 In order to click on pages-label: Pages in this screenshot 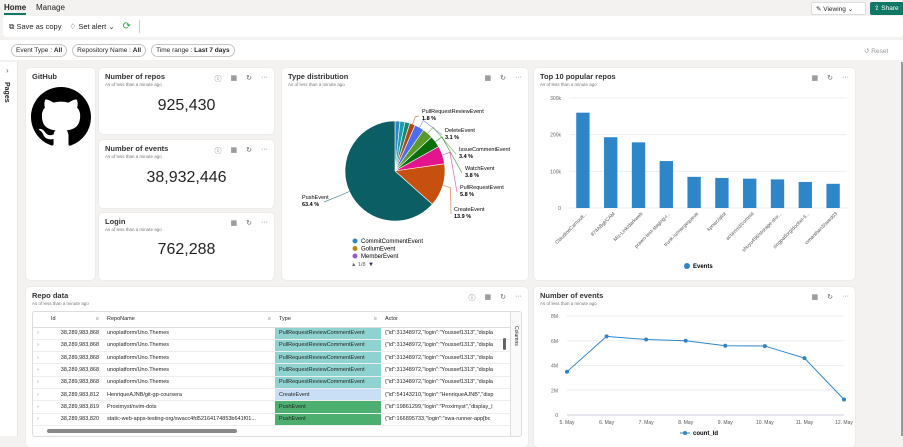, I will do `click(6, 92)`.